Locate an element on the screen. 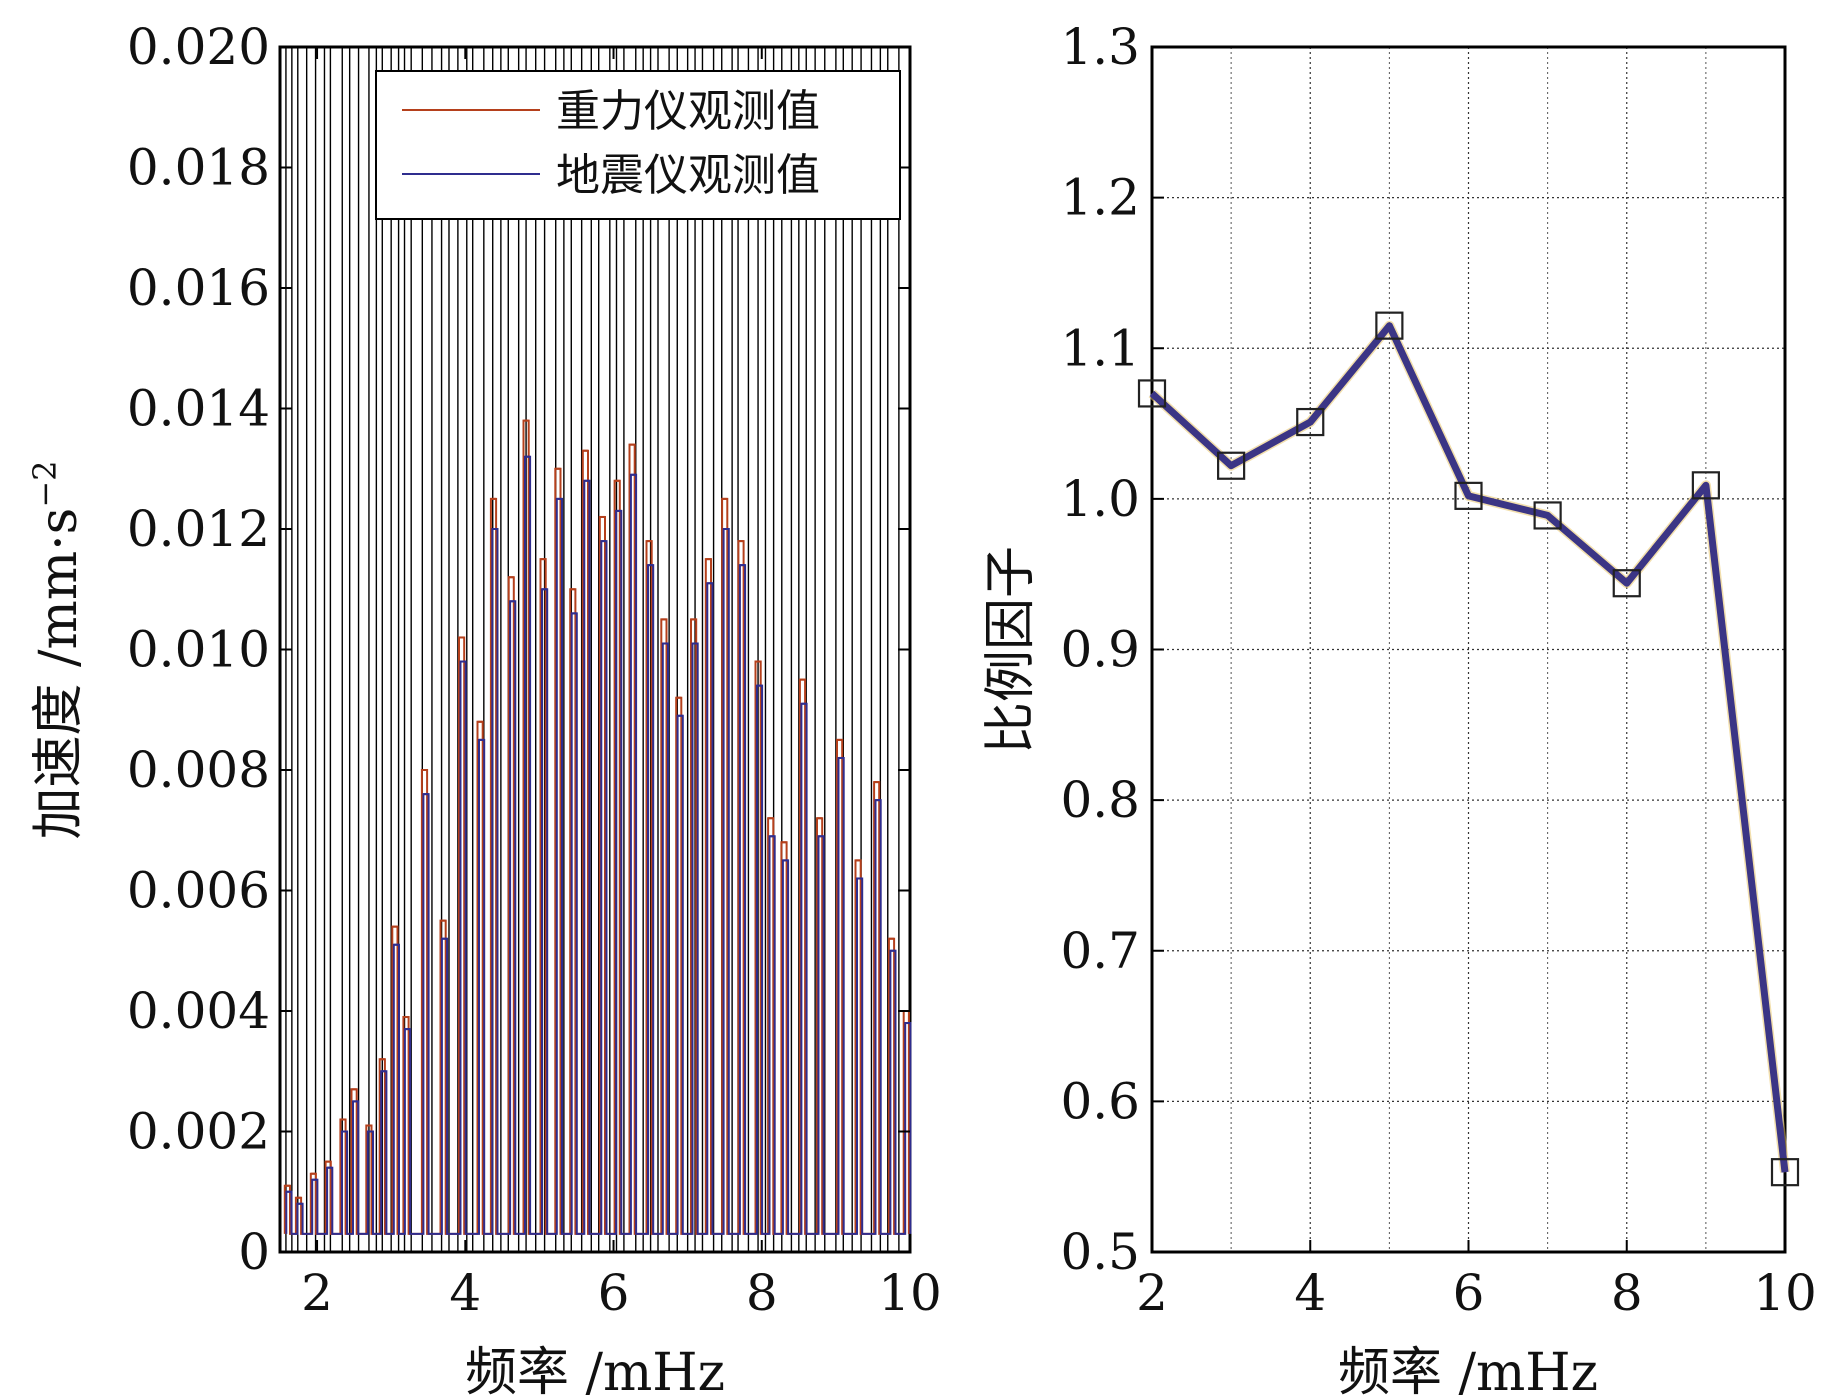 The height and width of the screenshot is (1395, 1843). legend-label-seismometer: 地震仪观测值 is located at coordinates (688, 175).